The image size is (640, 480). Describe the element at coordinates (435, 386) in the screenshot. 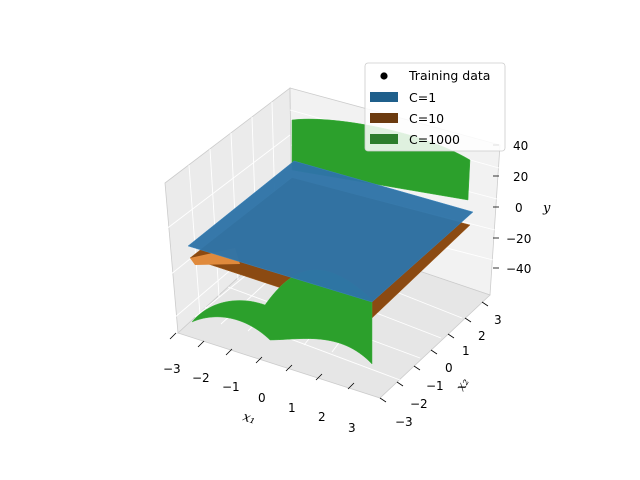

I see `y-tick-label: −1` at that location.